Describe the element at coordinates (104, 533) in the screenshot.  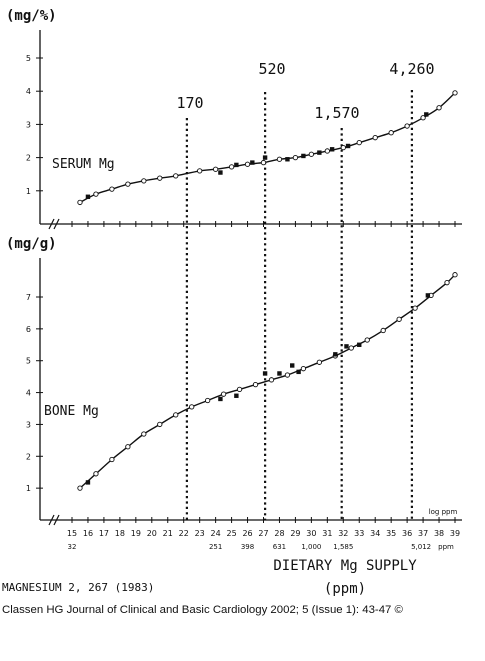
I see `x-tick-label: 17` at that location.